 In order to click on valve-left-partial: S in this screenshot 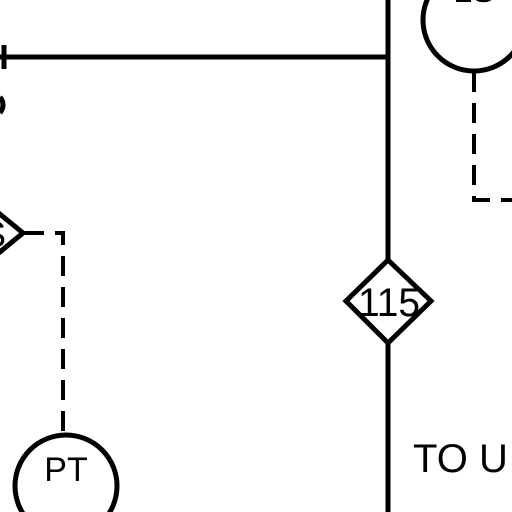, I will do `click(13, 233)`.